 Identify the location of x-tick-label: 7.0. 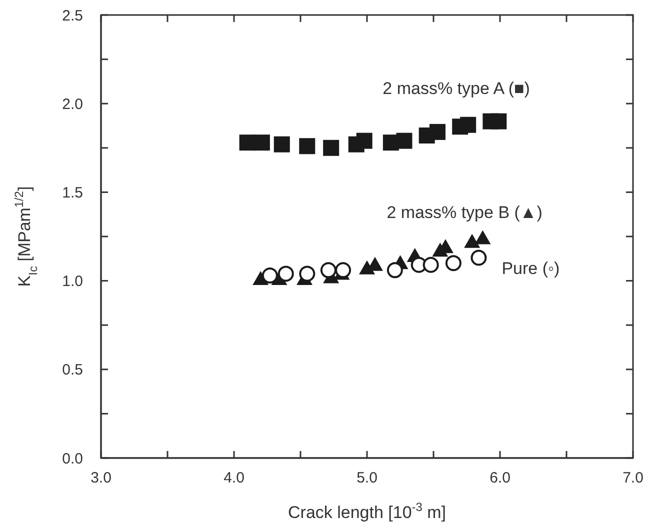
(633, 478).